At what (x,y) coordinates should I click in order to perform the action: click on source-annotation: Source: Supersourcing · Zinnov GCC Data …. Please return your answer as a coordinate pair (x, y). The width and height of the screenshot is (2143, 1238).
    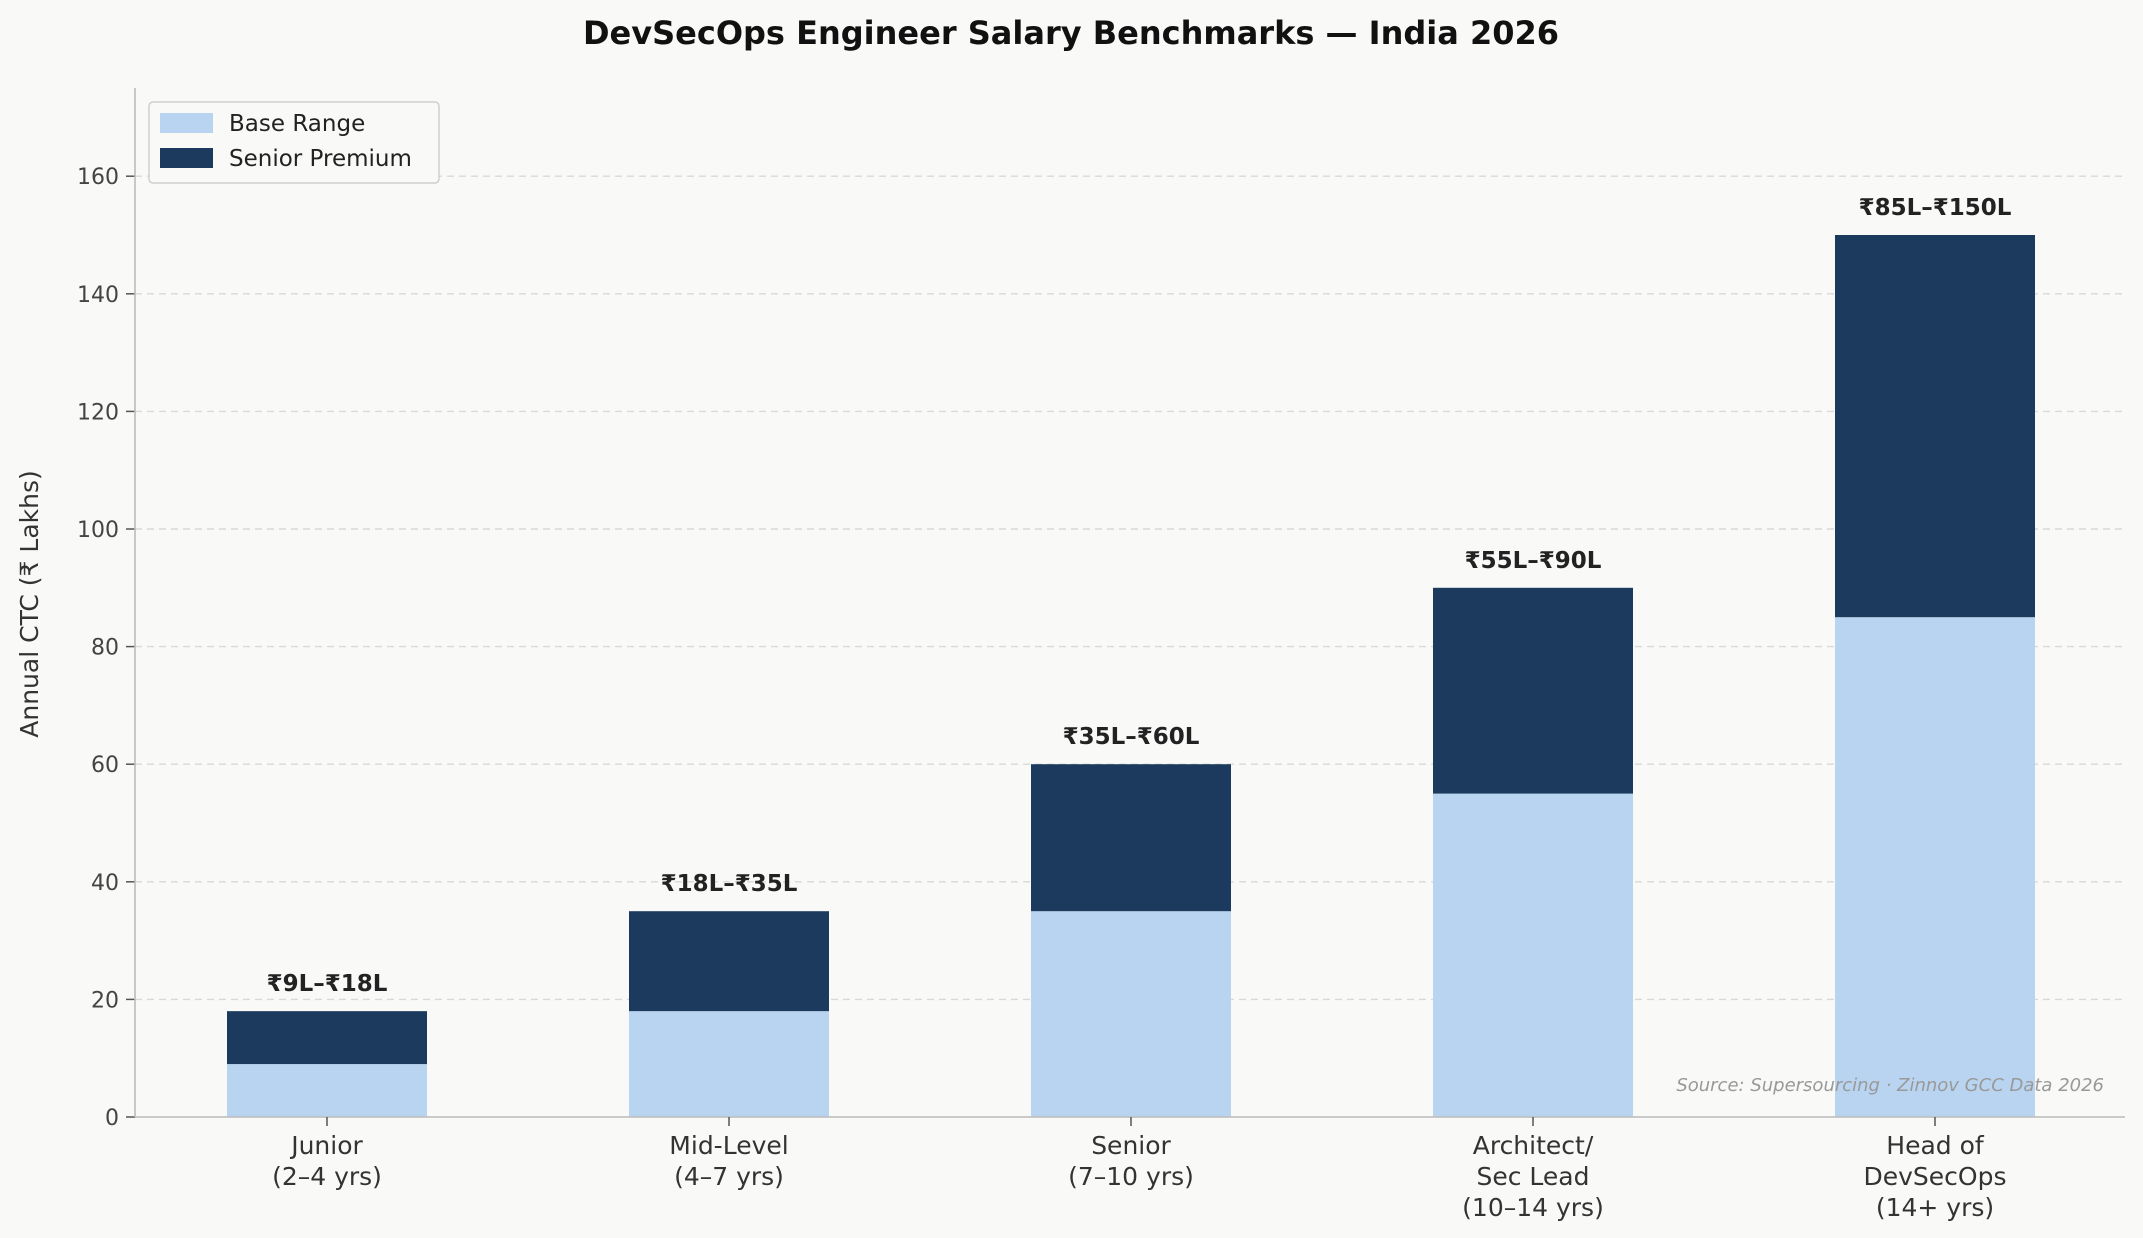
    Looking at the image, I should click on (1890, 1085).